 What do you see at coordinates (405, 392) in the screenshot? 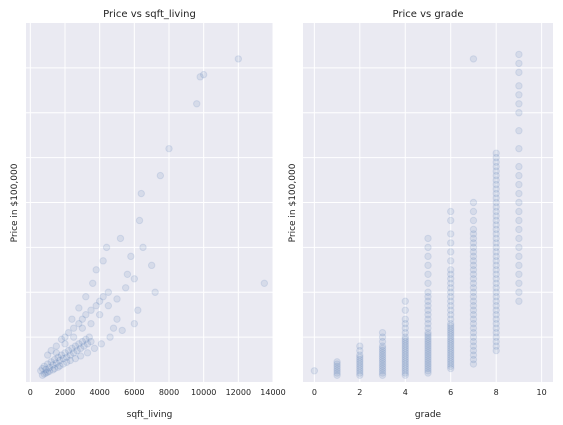
I see `x-tick-label: 4` at bounding box center [405, 392].